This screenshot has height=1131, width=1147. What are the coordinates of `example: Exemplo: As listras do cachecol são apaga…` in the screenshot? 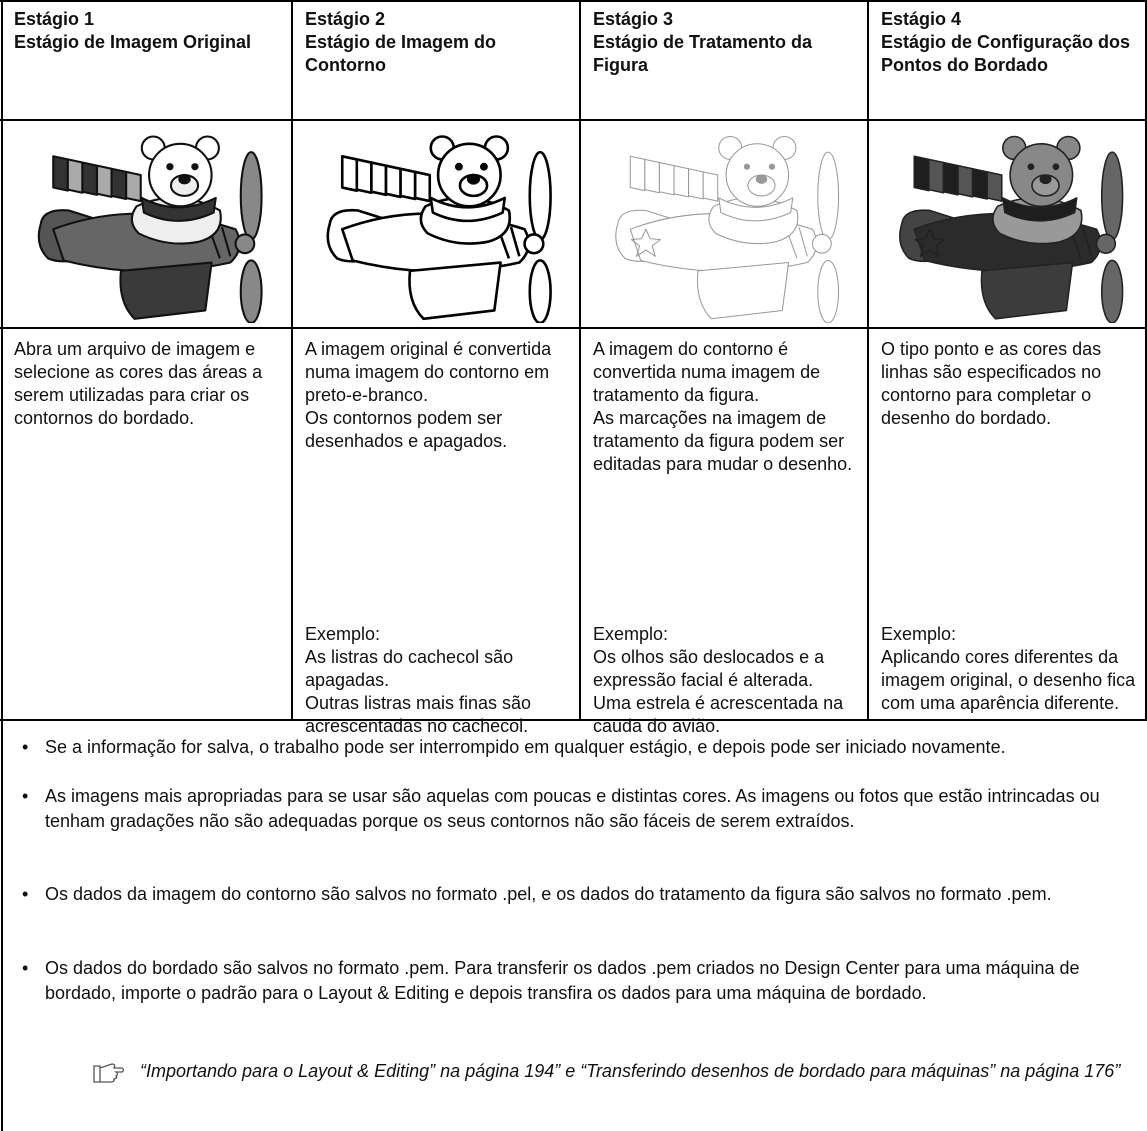 It's located at (438, 680).